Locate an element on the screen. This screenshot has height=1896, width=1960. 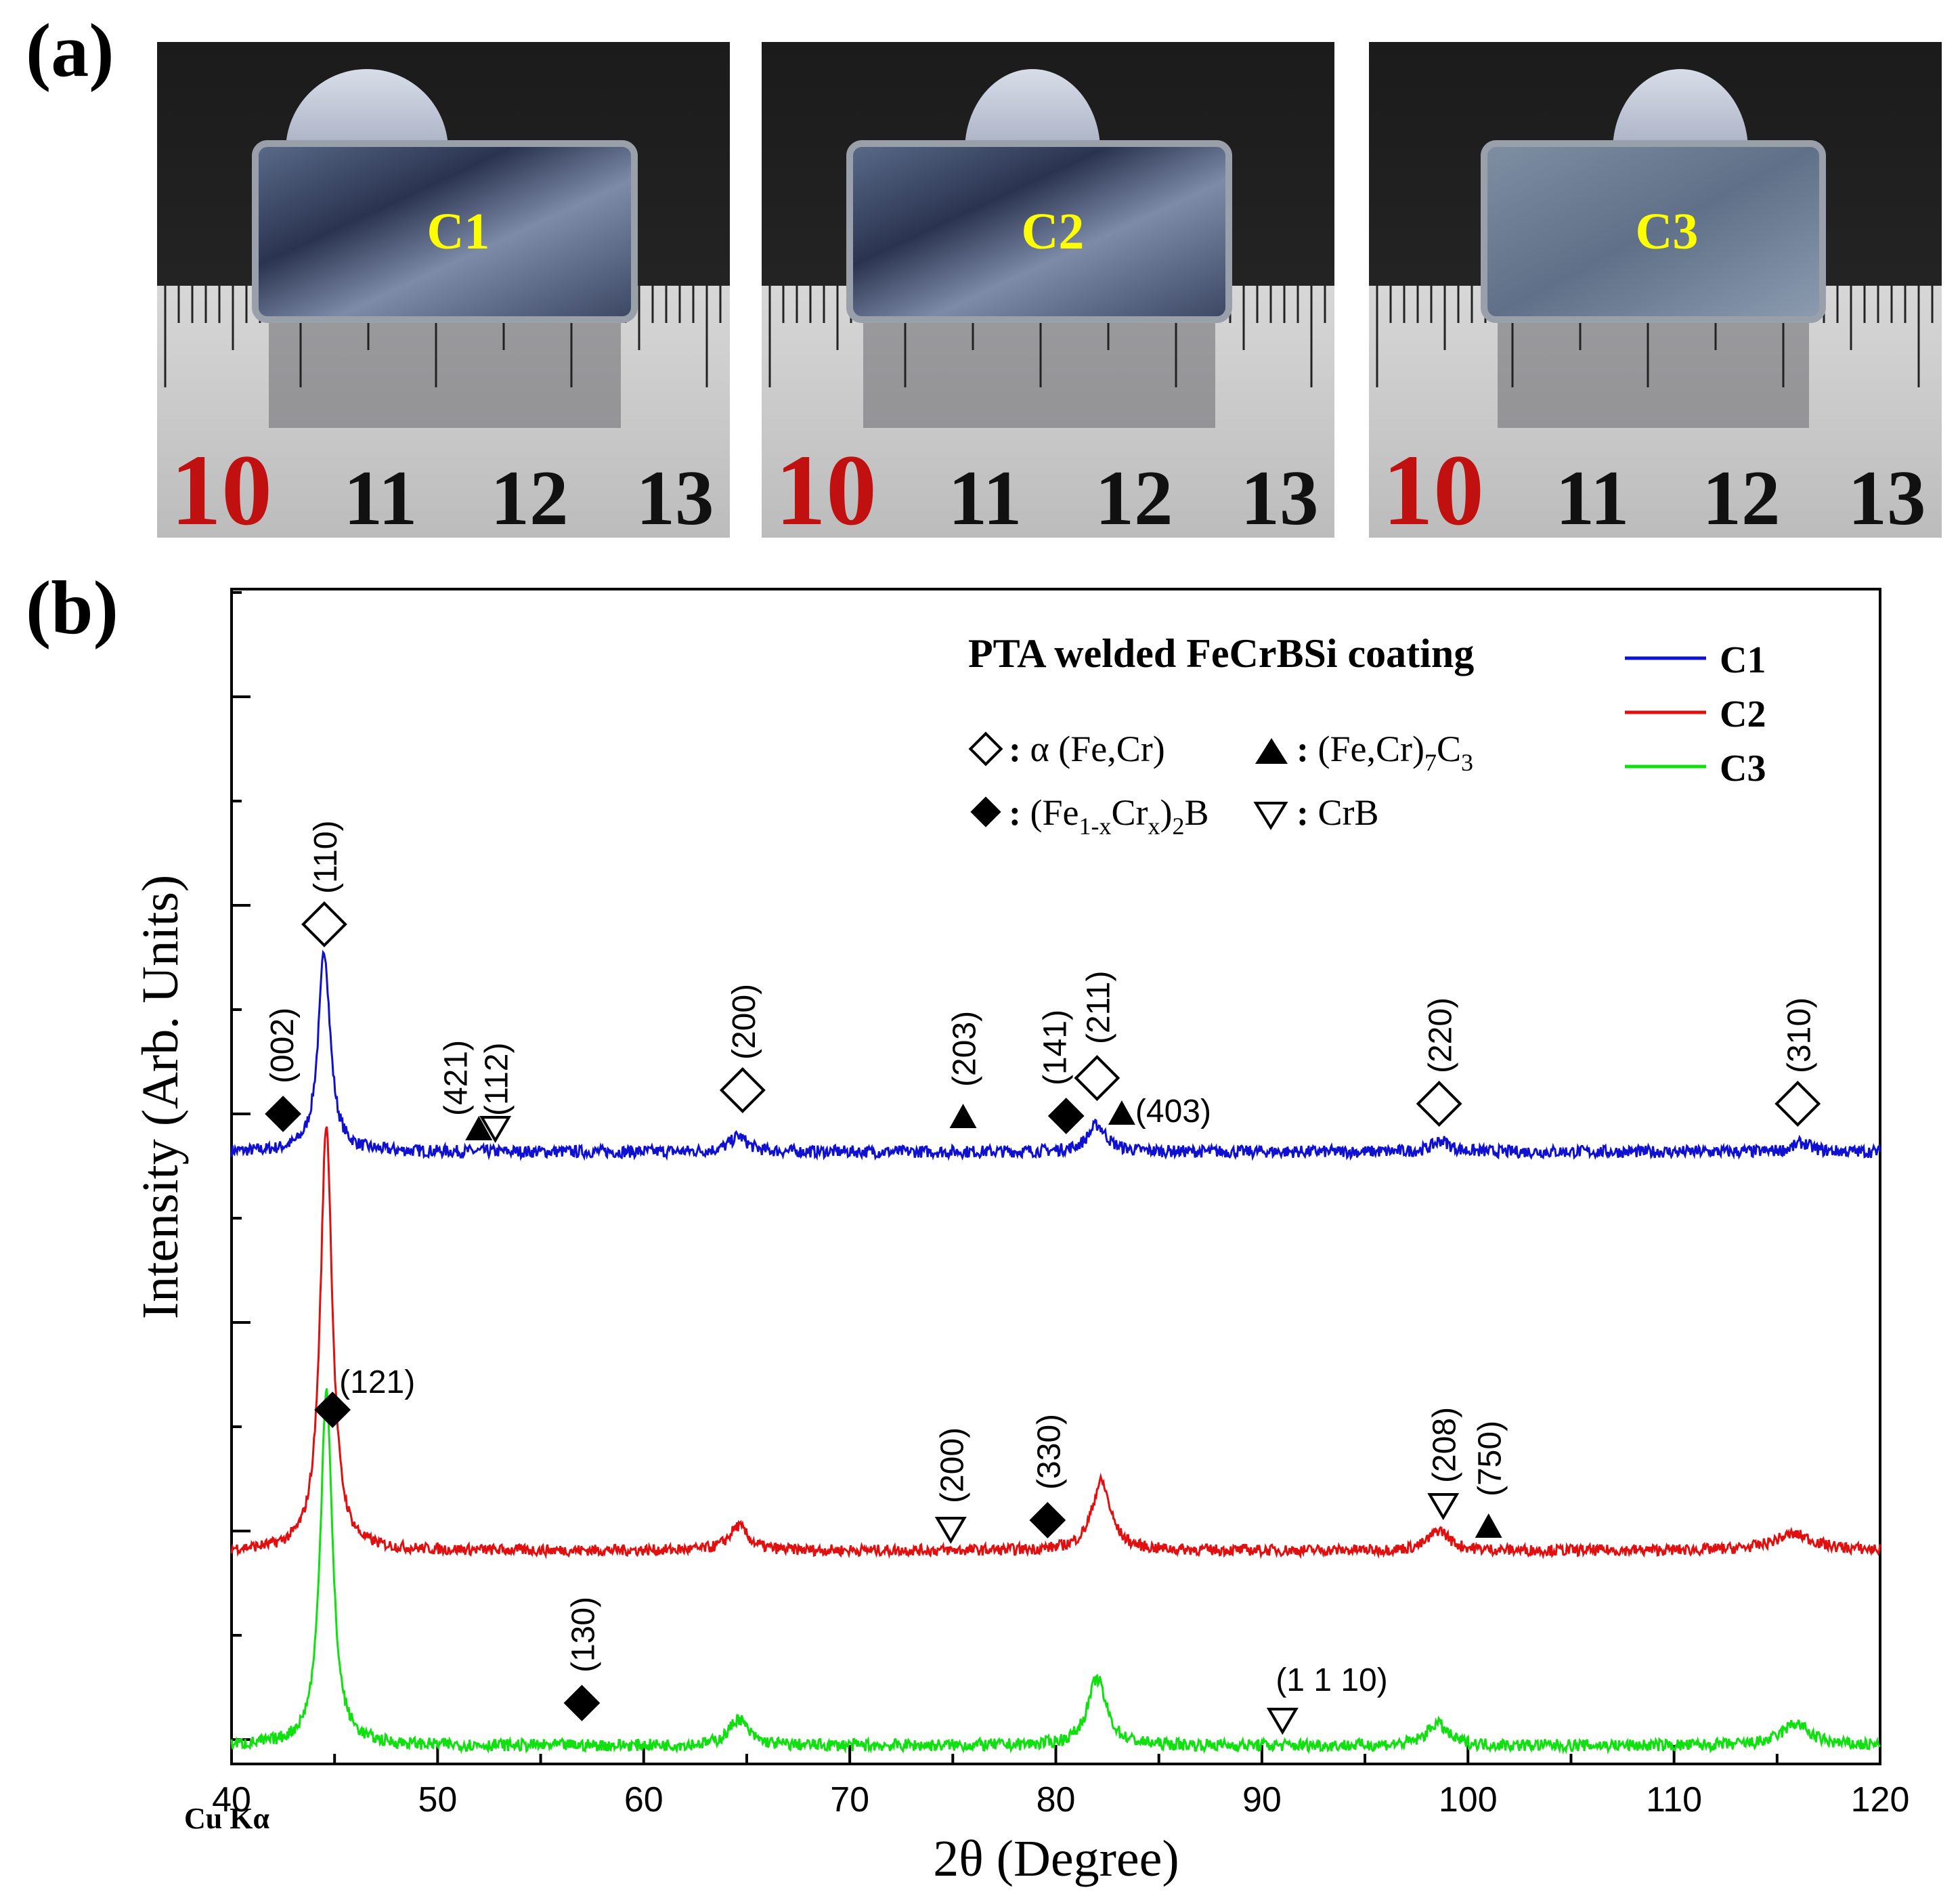
annotation-c1: (211) is located at coordinates (1097, 1036).